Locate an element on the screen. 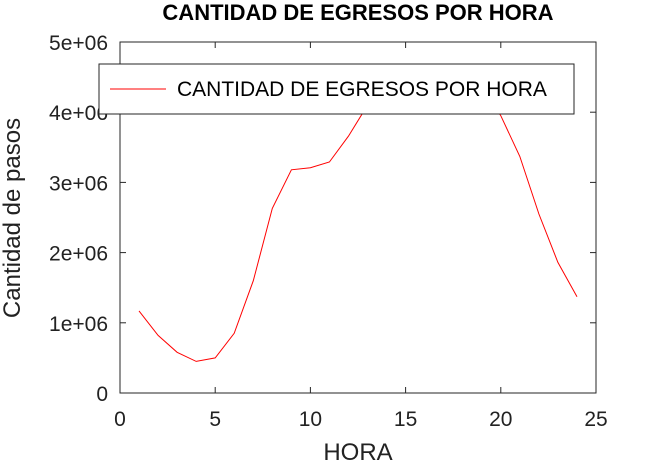  x-tick-label: 5 is located at coordinates (215, 419).